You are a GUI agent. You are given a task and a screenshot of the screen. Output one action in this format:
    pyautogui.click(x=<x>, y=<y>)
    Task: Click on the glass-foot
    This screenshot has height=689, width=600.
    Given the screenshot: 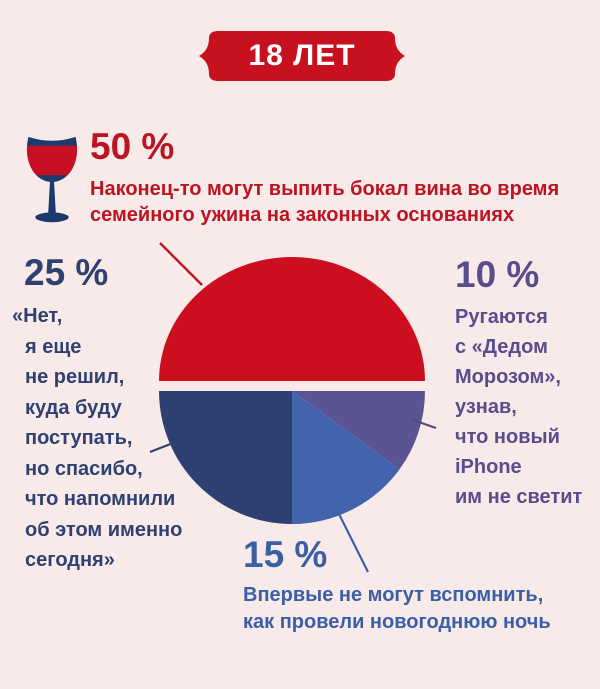 What is the action you would take?
    pyautogui.click(x=52, y=217)
    